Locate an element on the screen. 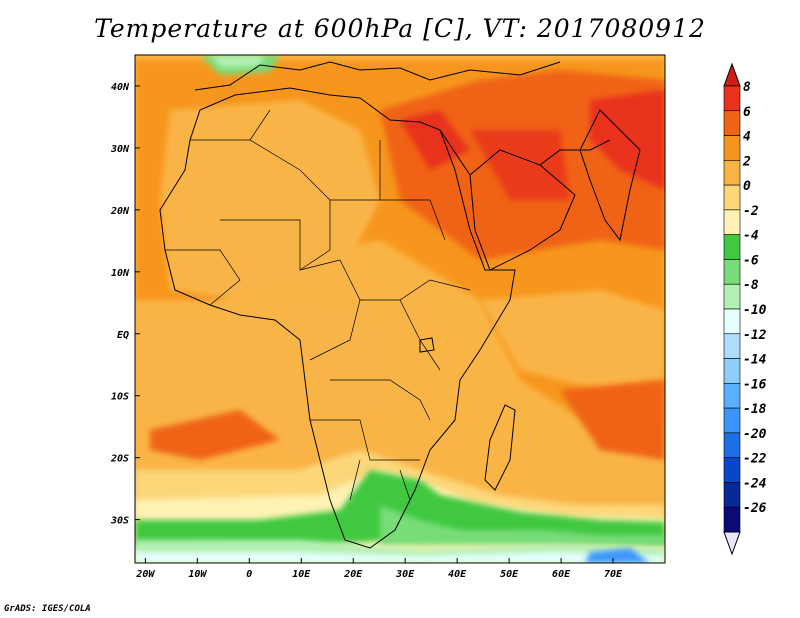 Image resolution: width=800 pixels, height=618 pixels. colorbar-label: -4 is located at coordinates (751, 236).